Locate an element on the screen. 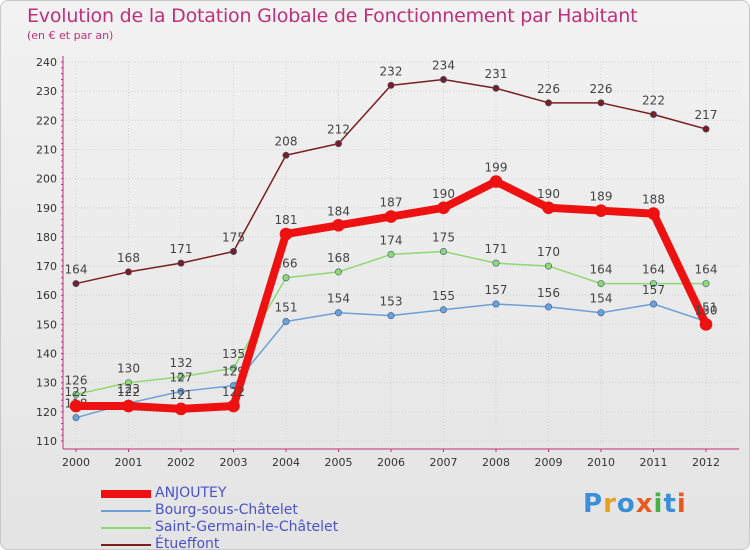 The image size is (750, 550). data-label-saint-germain-le-chatelet: 175 is located at coordinates (443, 238).